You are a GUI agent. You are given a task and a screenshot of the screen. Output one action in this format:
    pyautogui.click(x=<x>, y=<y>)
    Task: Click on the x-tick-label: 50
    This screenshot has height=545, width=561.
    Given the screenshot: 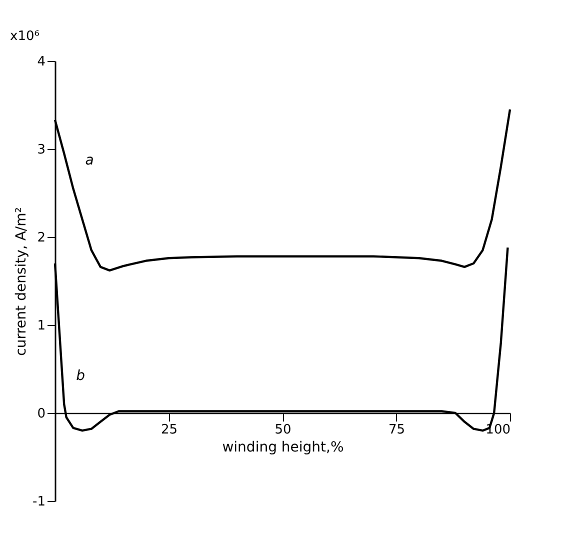 What is the action you would take?
    pyautogui.click(x=283, y=430)
    